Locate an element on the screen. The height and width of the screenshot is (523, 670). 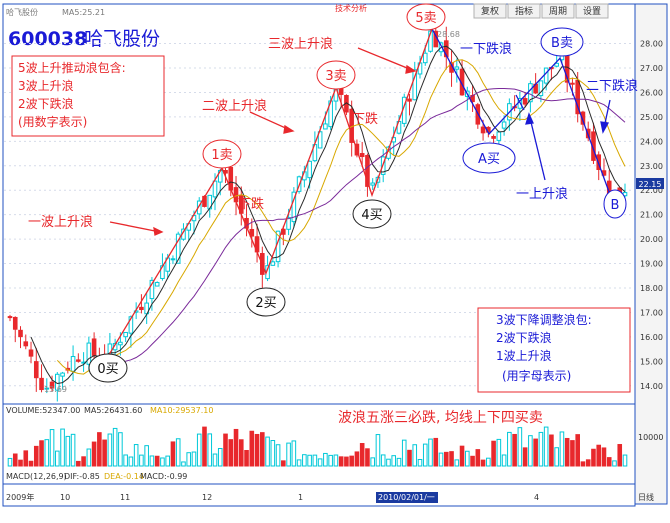
annot-c-down: 二下跌浪 is located at coordinates (612, 86).